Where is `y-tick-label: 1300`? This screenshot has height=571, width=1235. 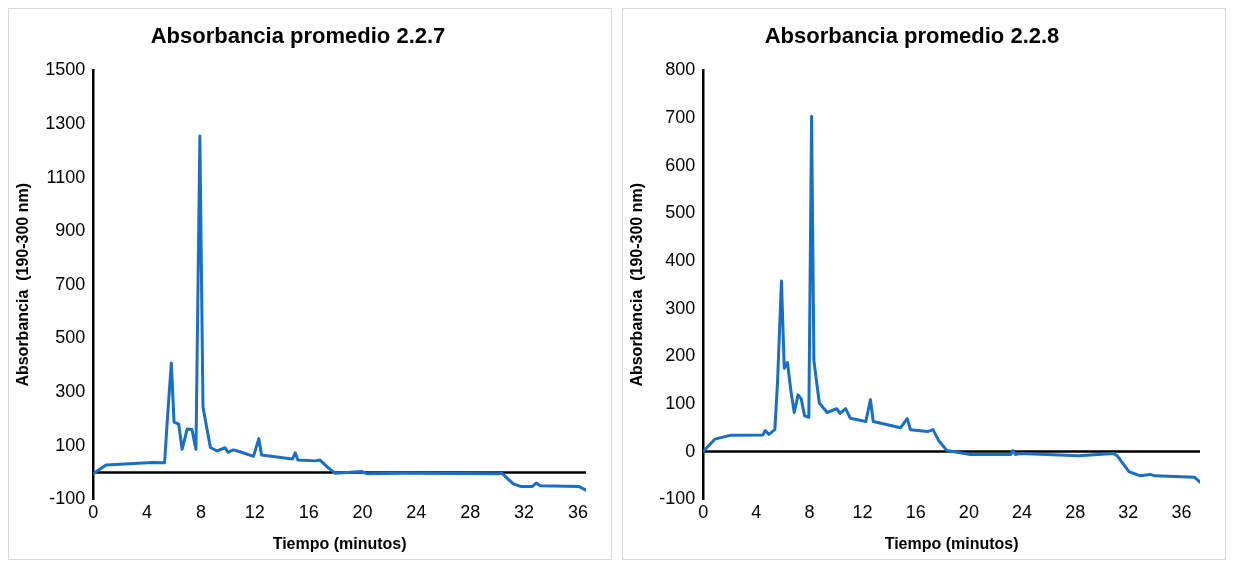 y-tick-label: 1300 is located at coordinates (65, 122).